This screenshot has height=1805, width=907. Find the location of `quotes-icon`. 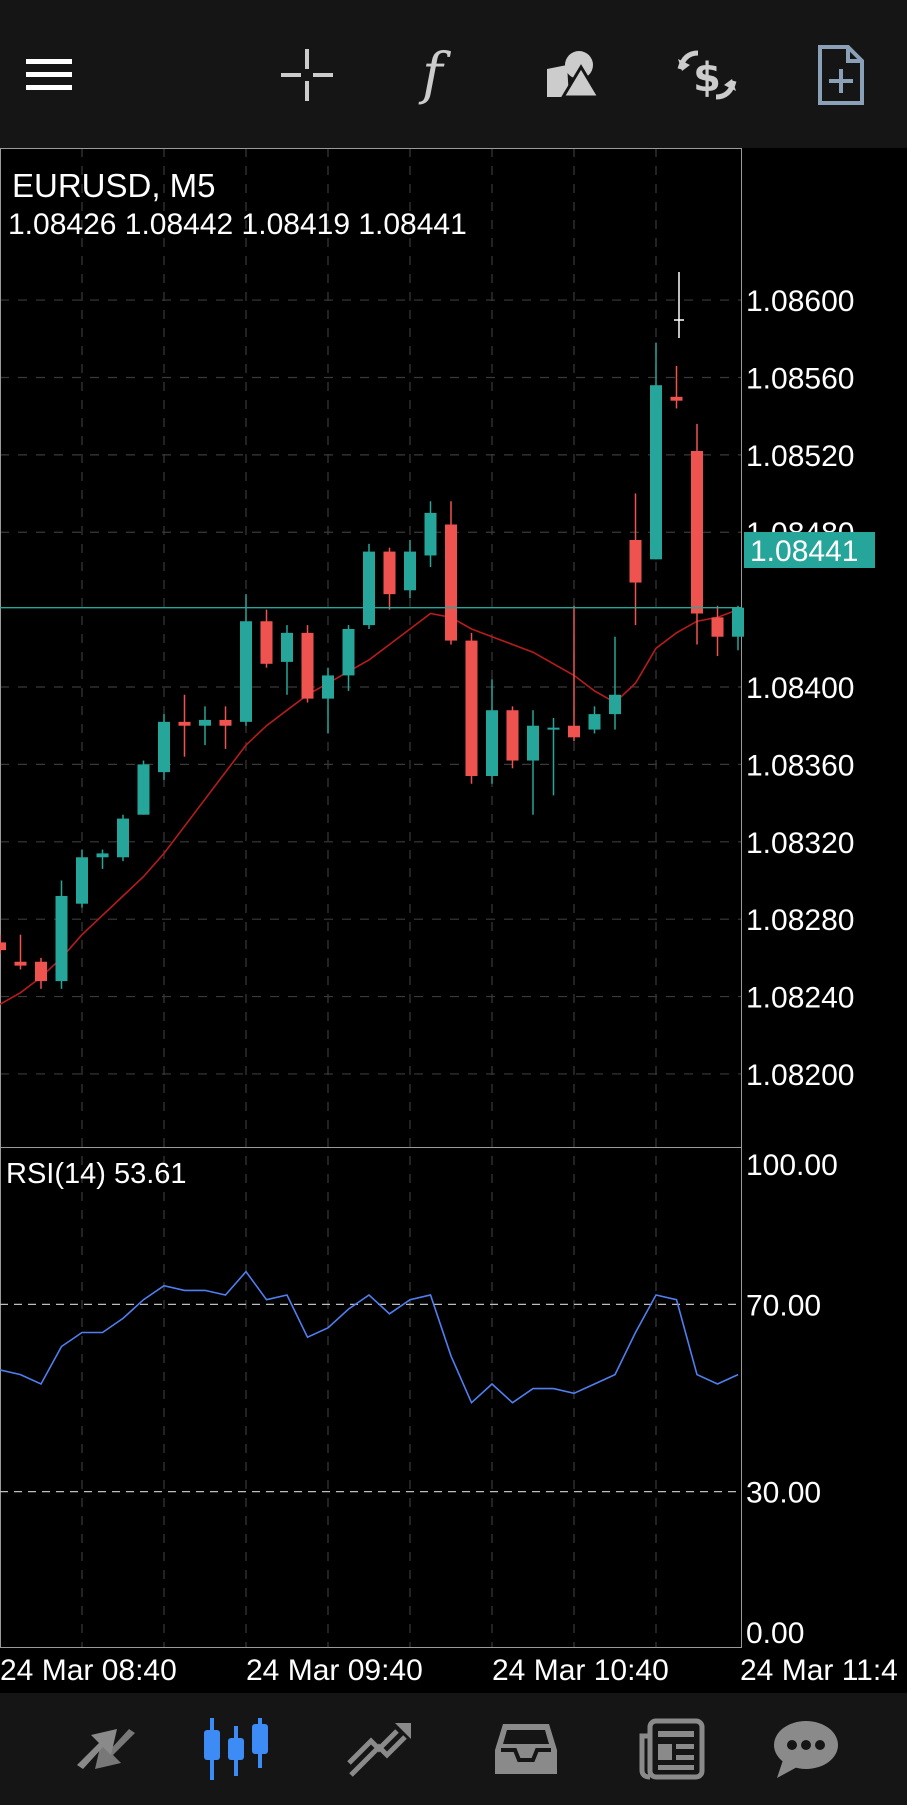

quotes-icon is located at coordinates (106, 1749).